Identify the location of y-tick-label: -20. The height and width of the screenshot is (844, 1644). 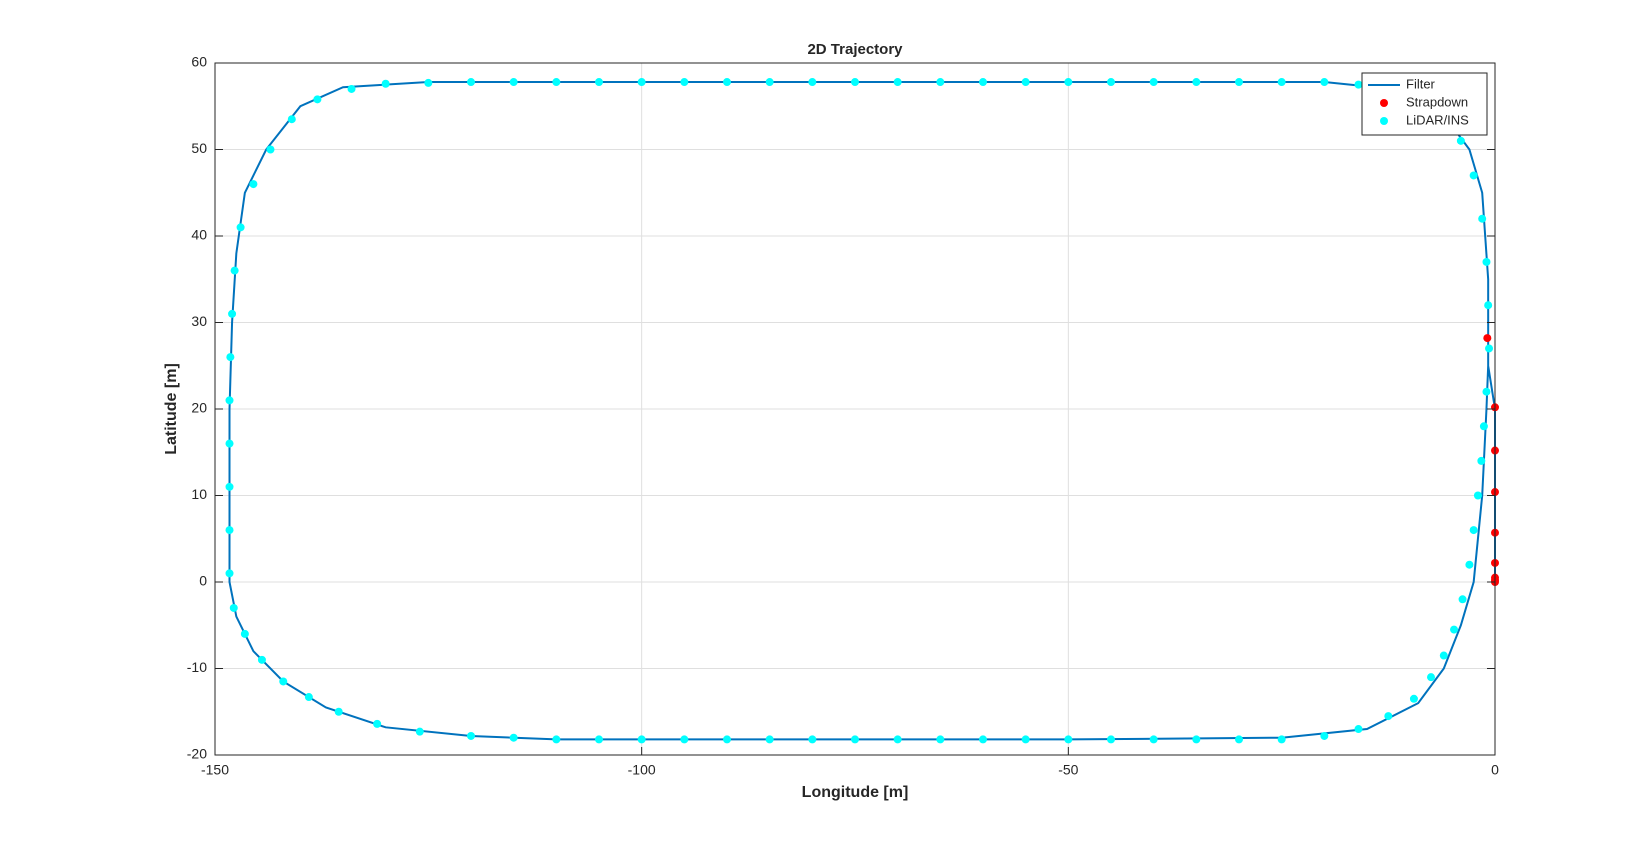
(197, 754).